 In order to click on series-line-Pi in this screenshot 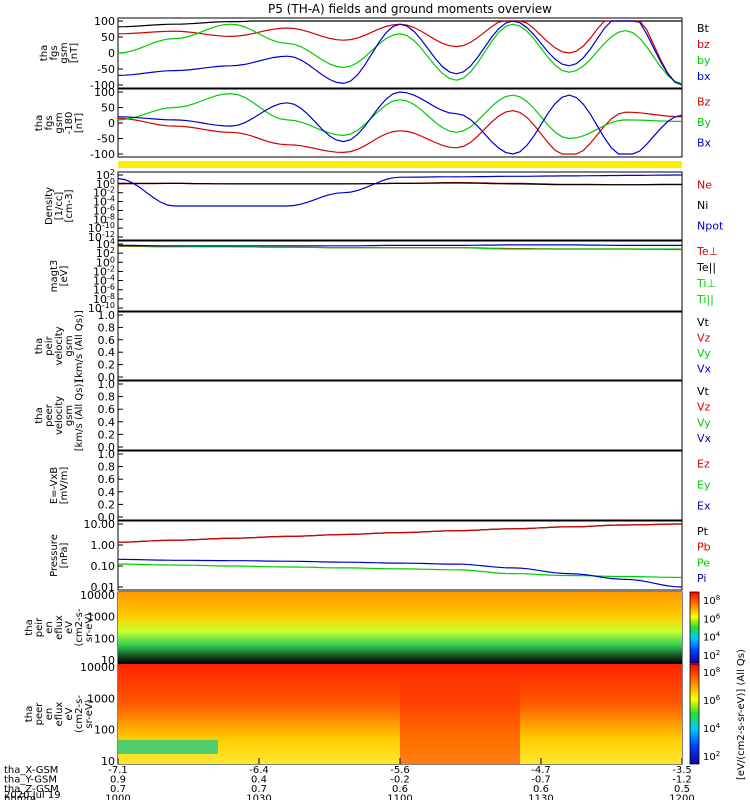, I will do `click(400, 573)`.